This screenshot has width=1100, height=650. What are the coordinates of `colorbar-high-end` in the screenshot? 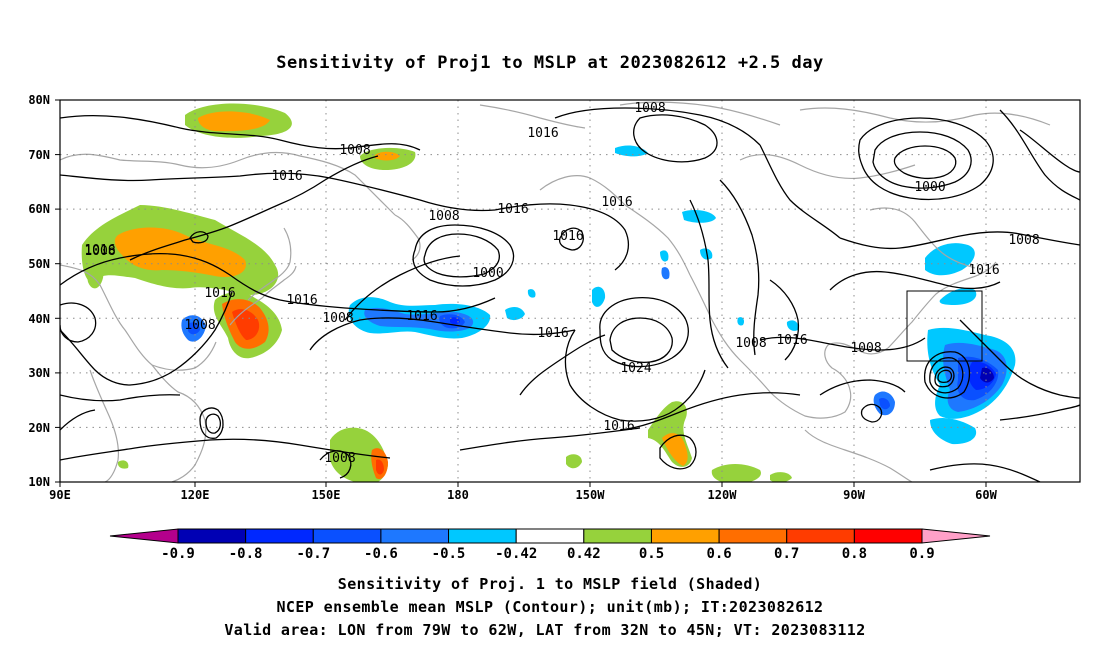 It's located at (956, 536).